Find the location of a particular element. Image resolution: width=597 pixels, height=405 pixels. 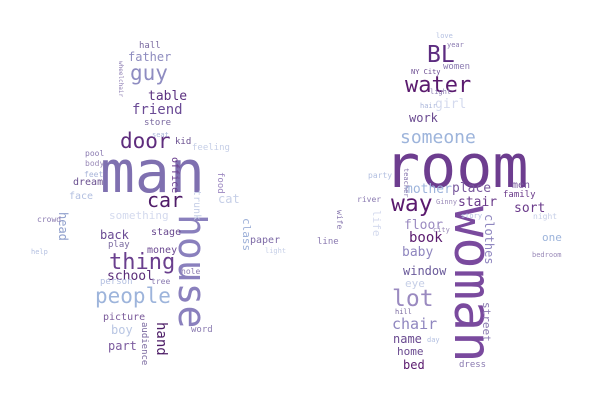

word-body: body is located at coordinates (95, 163).